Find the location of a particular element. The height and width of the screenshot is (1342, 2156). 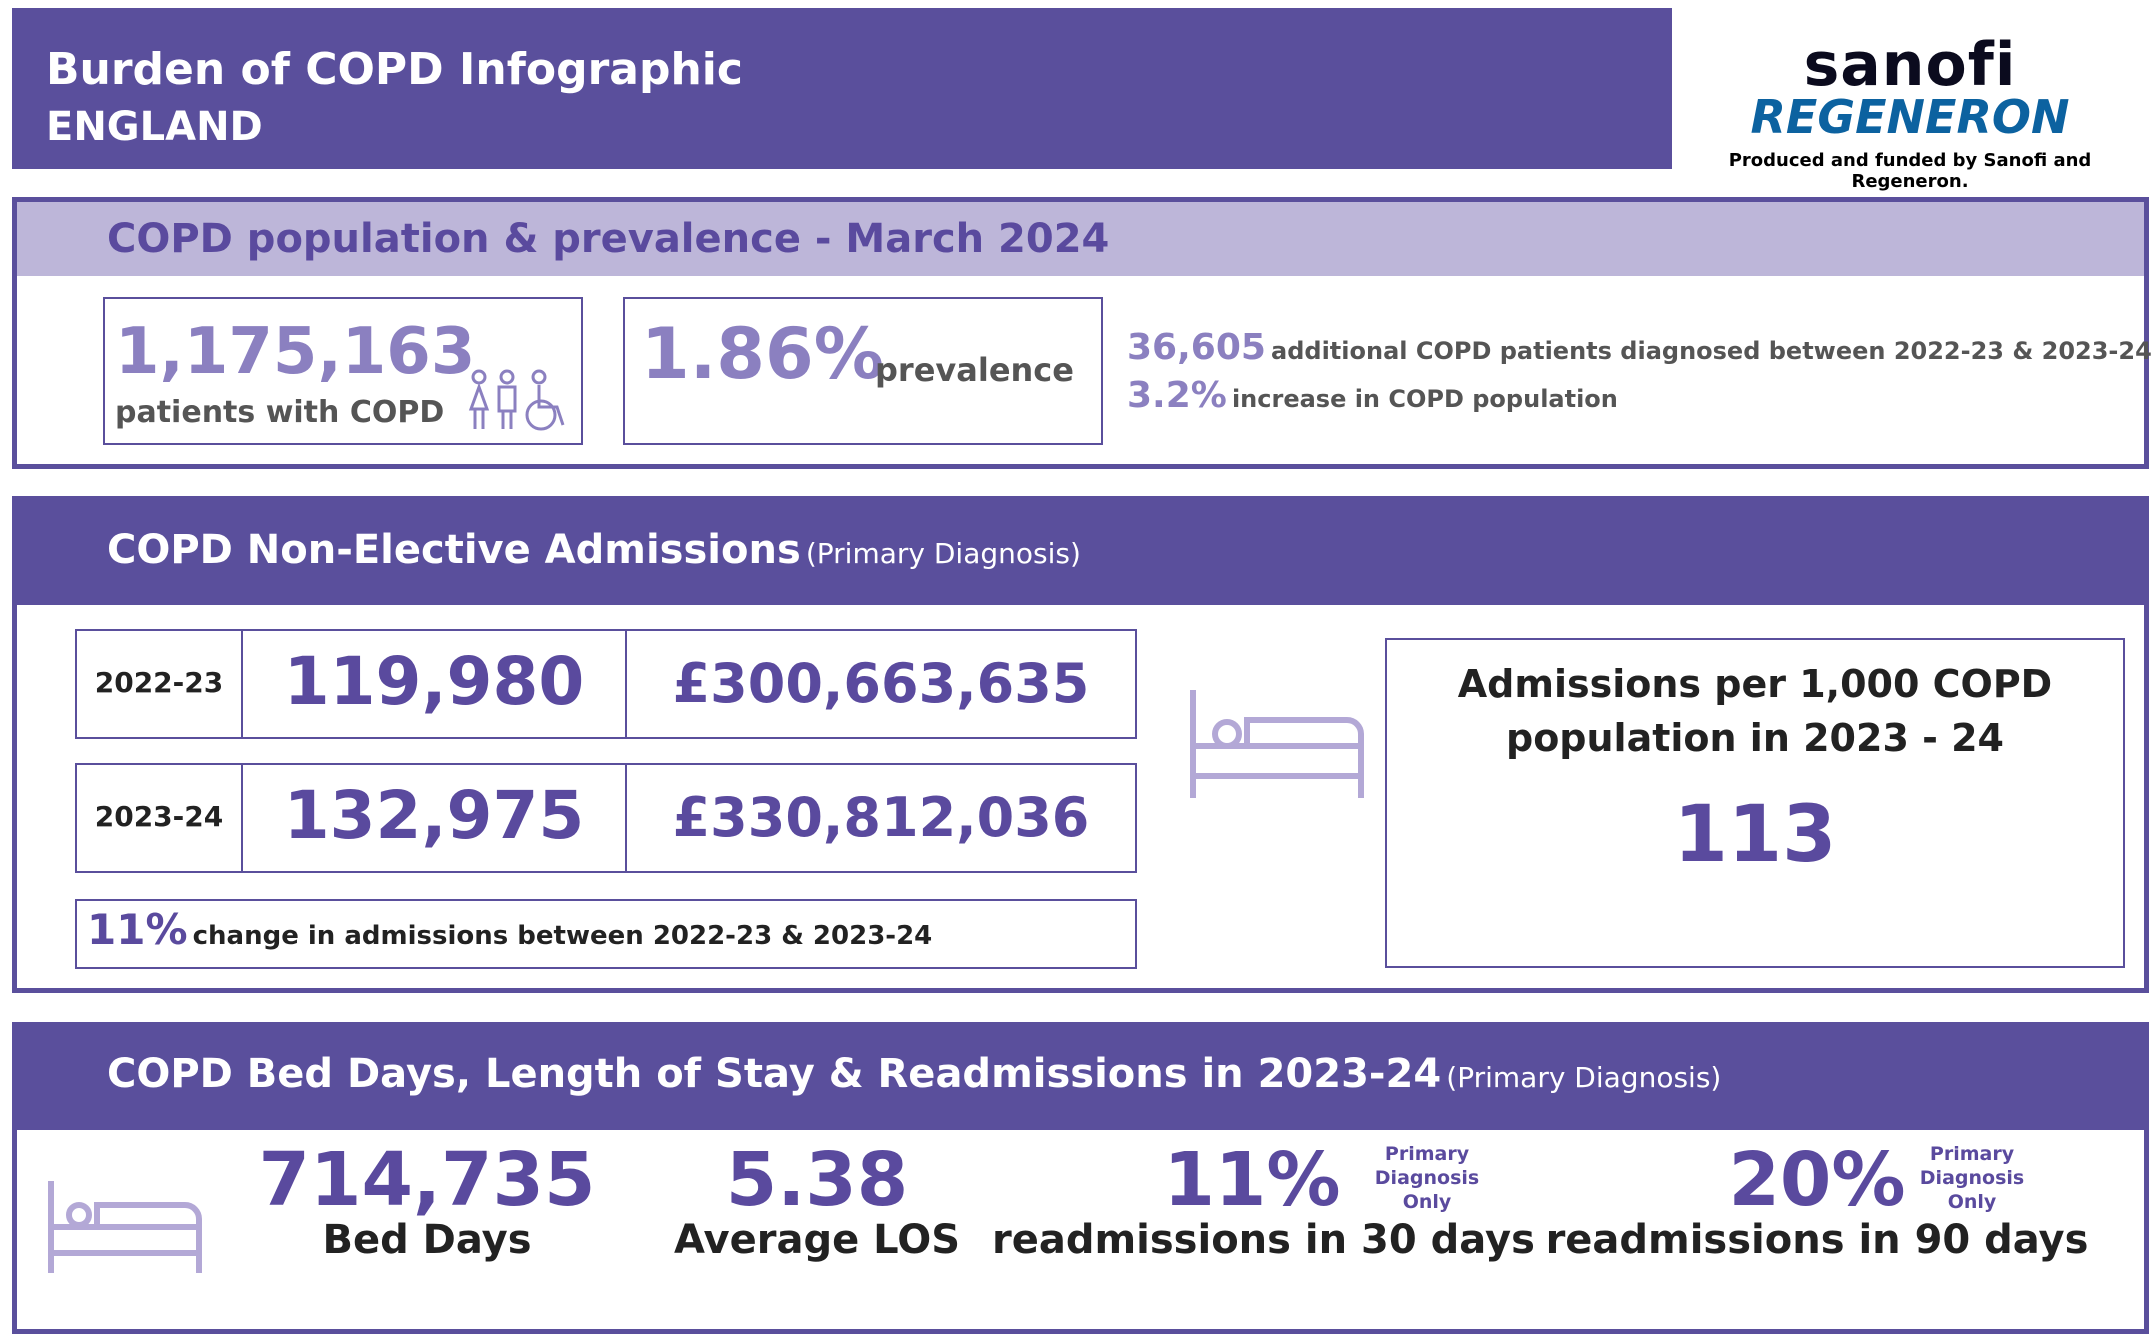

increase-value: 3.2% is located at coordinates (1177, 395).